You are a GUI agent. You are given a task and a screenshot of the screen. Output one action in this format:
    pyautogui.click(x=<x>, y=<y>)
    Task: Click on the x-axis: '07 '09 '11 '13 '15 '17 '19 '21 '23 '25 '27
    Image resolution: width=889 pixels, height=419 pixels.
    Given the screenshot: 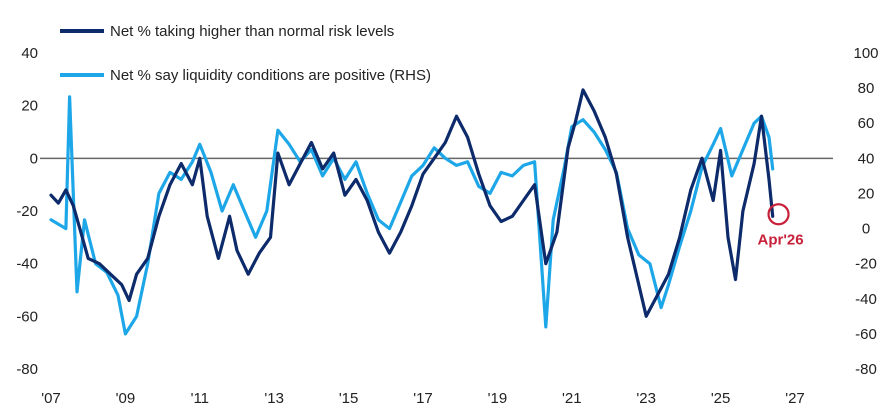 What is the action you would take?
    pyautogui.click(x=423, y=398)
    